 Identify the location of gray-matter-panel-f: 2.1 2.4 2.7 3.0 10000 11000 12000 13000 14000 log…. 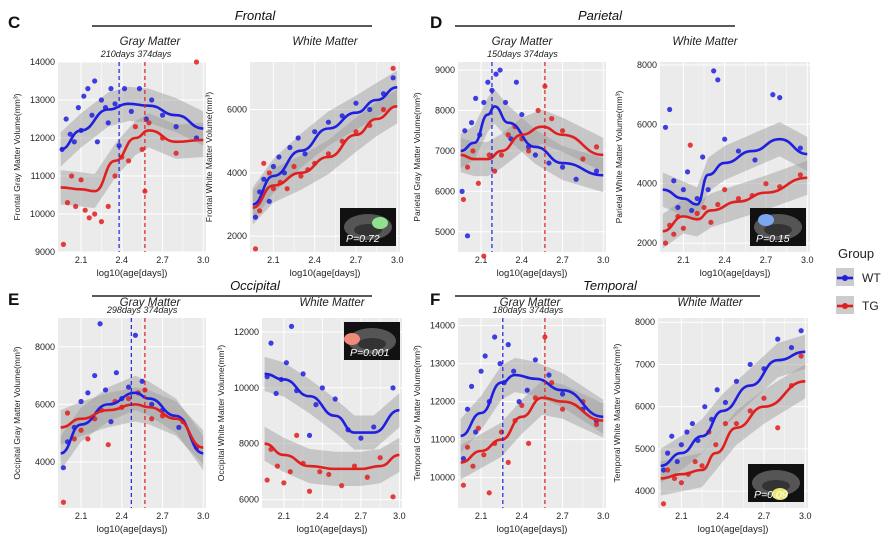
(511, 420).